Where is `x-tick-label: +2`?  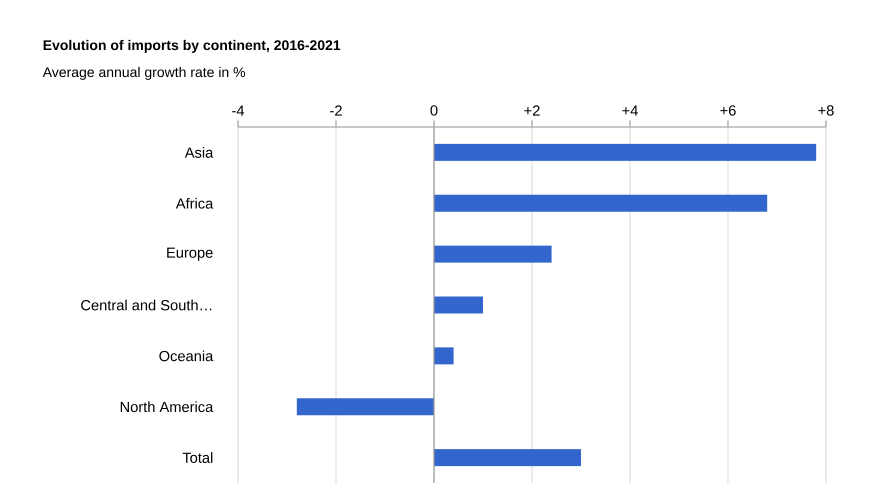
x-tick-label: +2 is located at coordinates (532, 110).